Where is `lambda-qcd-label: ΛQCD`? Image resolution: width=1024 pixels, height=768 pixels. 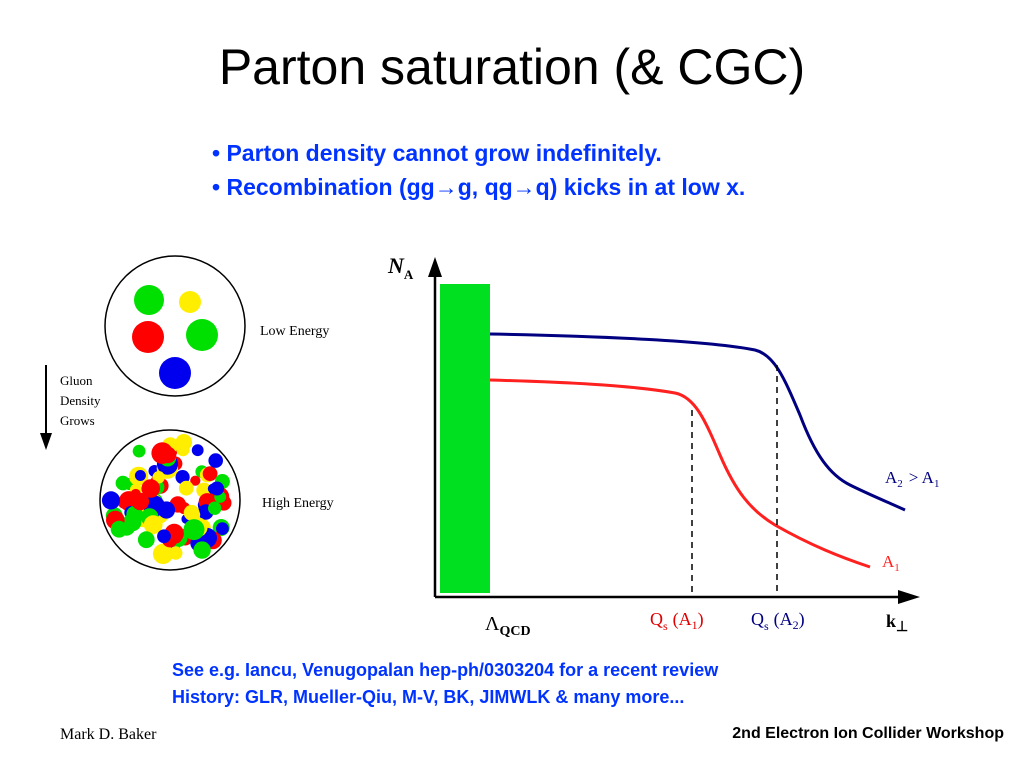 lambda-qcd-label: ΛQCD is located at coordinates (508, 626).